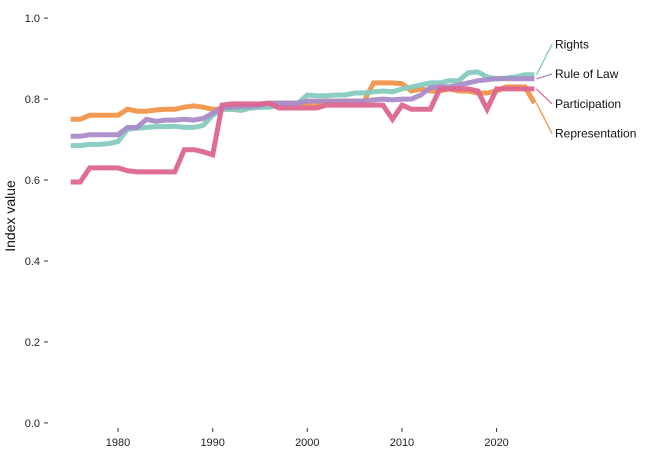 The width and height of the screenshot is (668, 472). I want to click on y-tick-label: 0.2, so click(32, 343).